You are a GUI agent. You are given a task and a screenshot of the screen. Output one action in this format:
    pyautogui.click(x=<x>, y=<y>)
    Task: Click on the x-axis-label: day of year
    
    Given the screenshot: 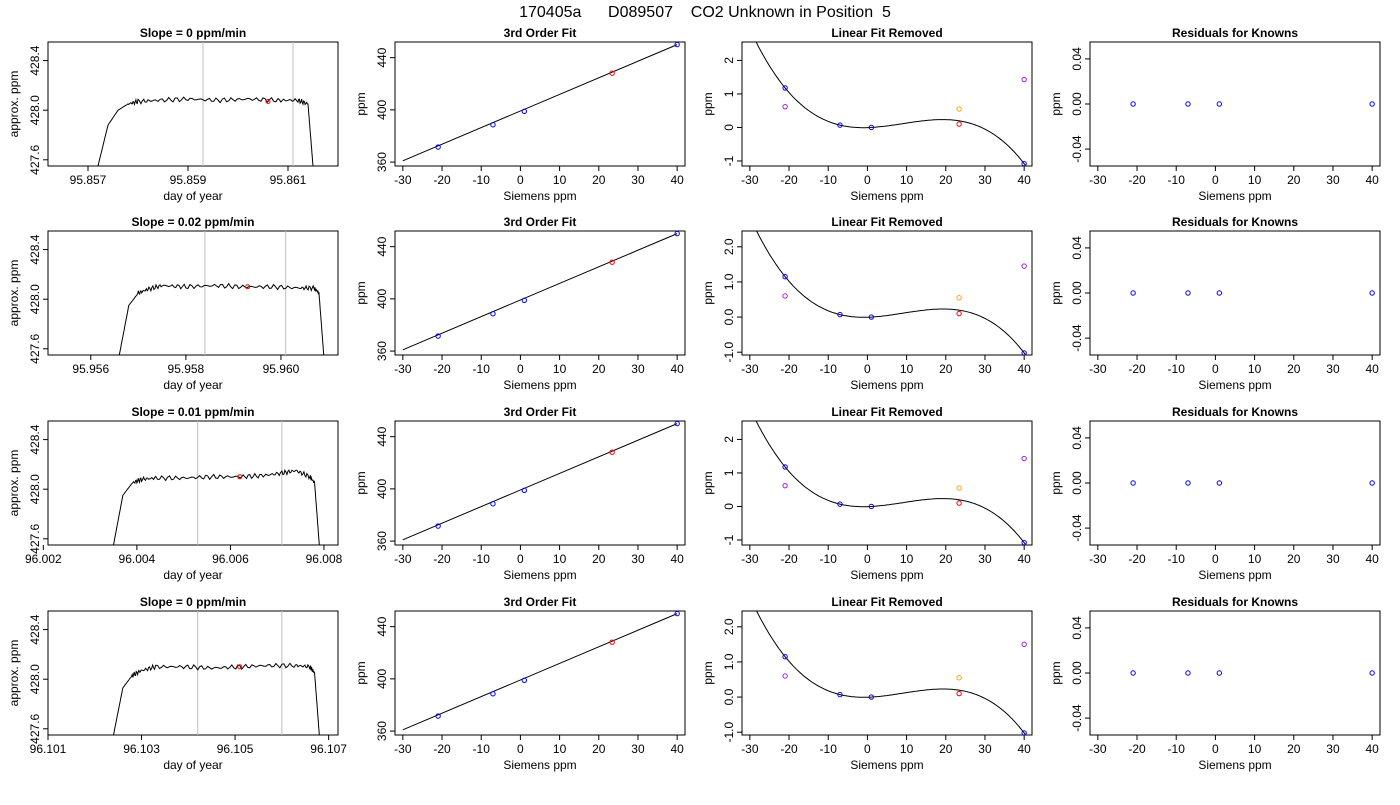 What is the action you would take?
    pyautogui.click(x=192, y=385)
    